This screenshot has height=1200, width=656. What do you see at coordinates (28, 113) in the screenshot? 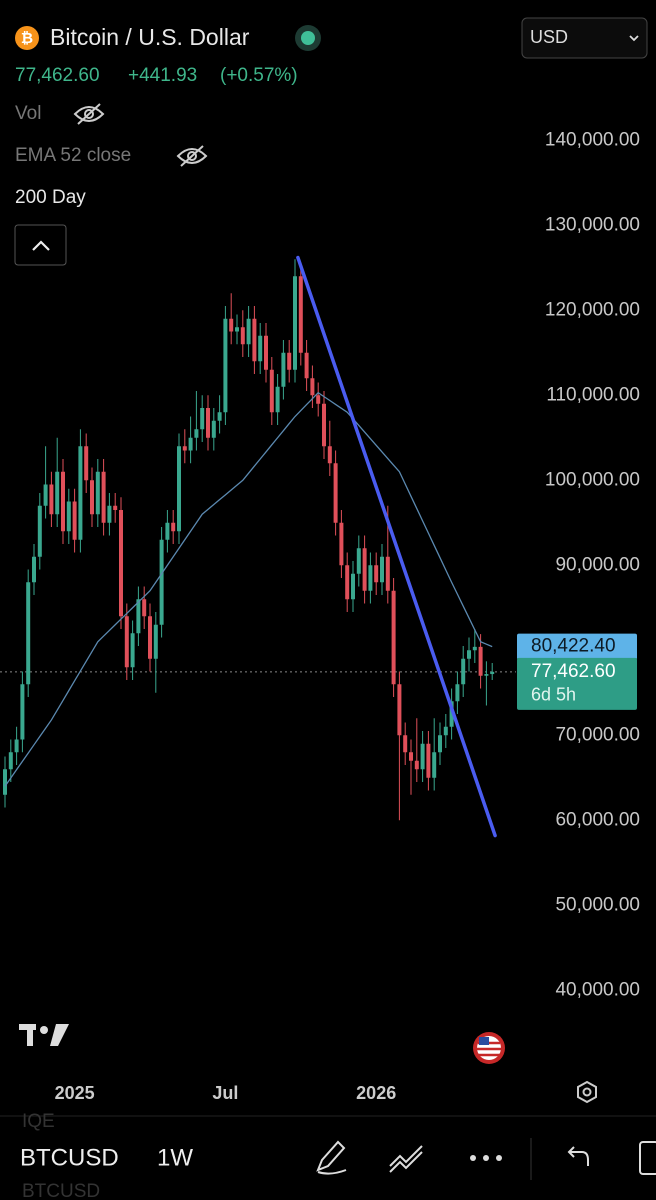
I see `vol-label: Vol` at bounding box center [28, 113].